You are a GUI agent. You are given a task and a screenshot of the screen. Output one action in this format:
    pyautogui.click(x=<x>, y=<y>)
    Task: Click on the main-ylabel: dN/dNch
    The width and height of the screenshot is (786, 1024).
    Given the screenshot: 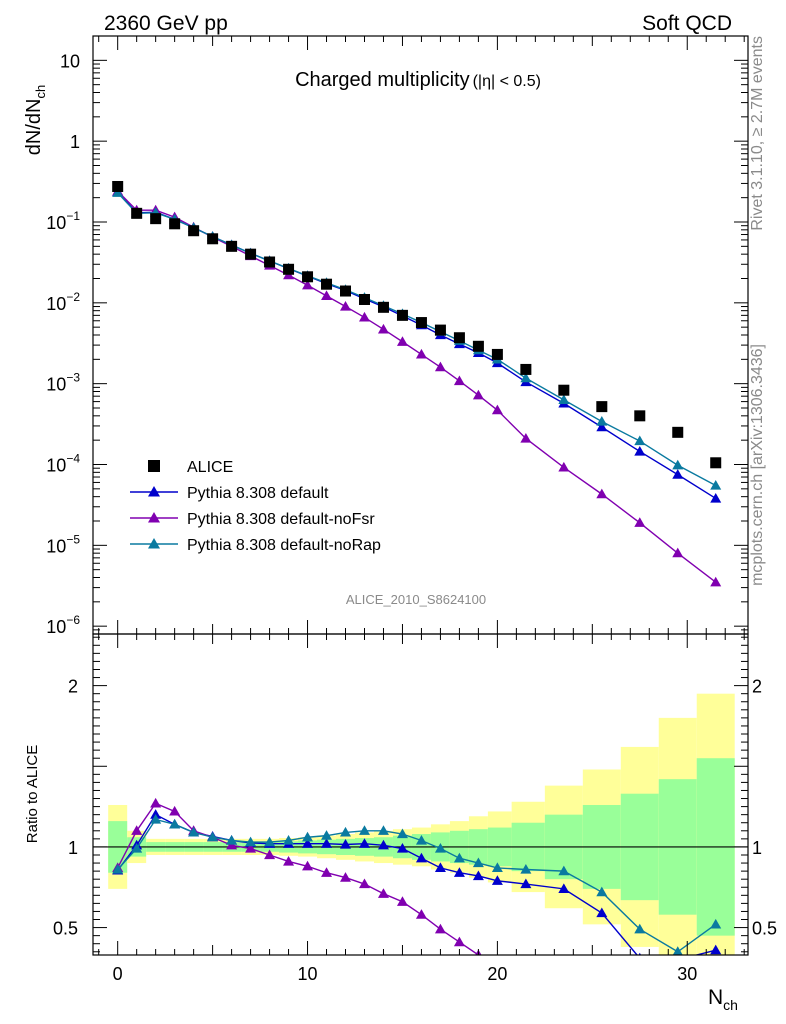 What is the action you would take?
    pyautogui.click(x=35, y=120)
    